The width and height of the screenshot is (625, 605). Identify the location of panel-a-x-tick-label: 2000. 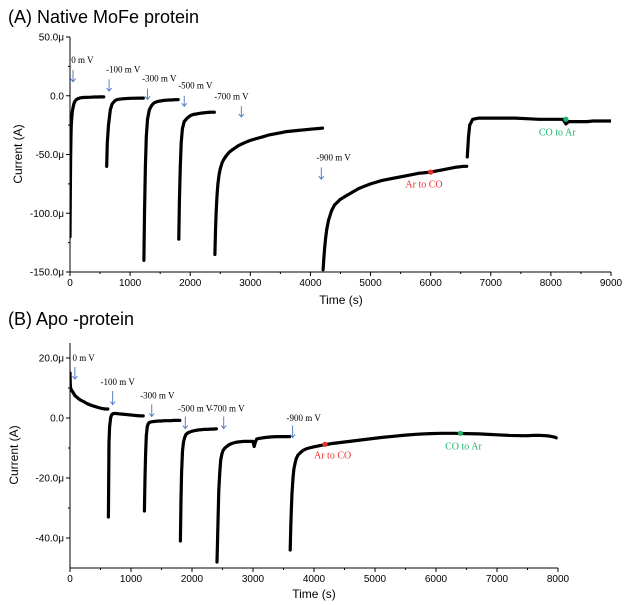
(190, 283).